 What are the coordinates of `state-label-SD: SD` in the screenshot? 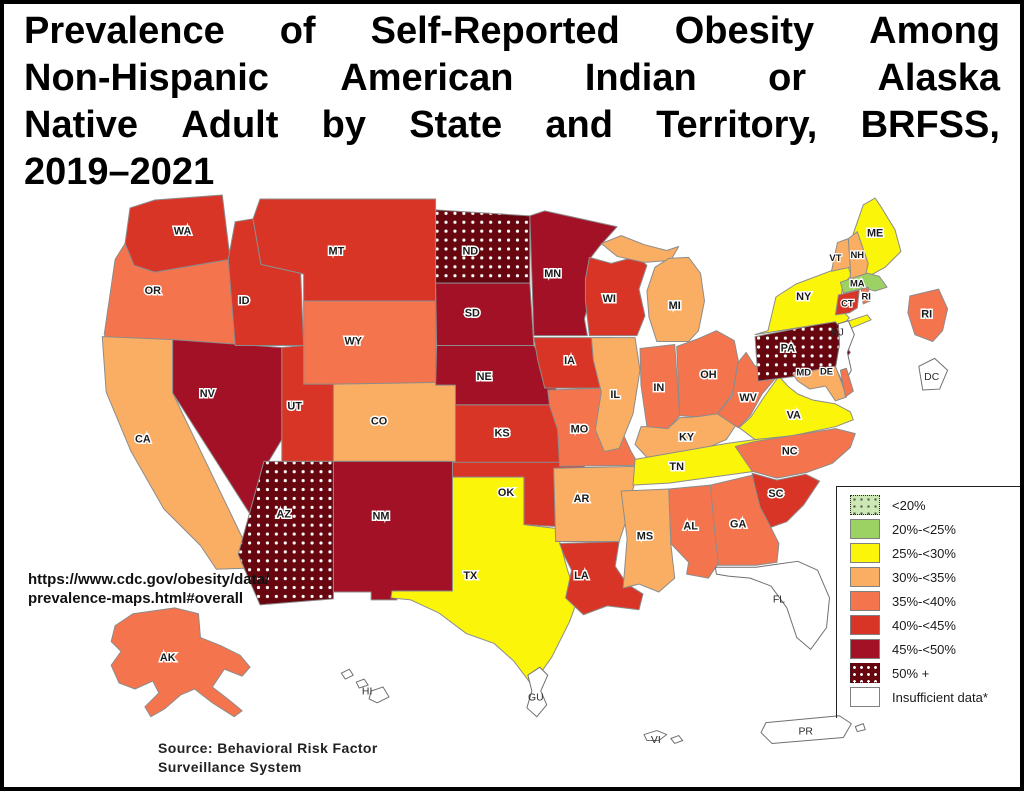 It's located at (472, 314).